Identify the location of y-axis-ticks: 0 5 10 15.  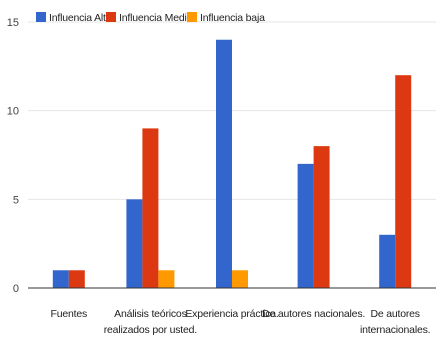
(13, 156).